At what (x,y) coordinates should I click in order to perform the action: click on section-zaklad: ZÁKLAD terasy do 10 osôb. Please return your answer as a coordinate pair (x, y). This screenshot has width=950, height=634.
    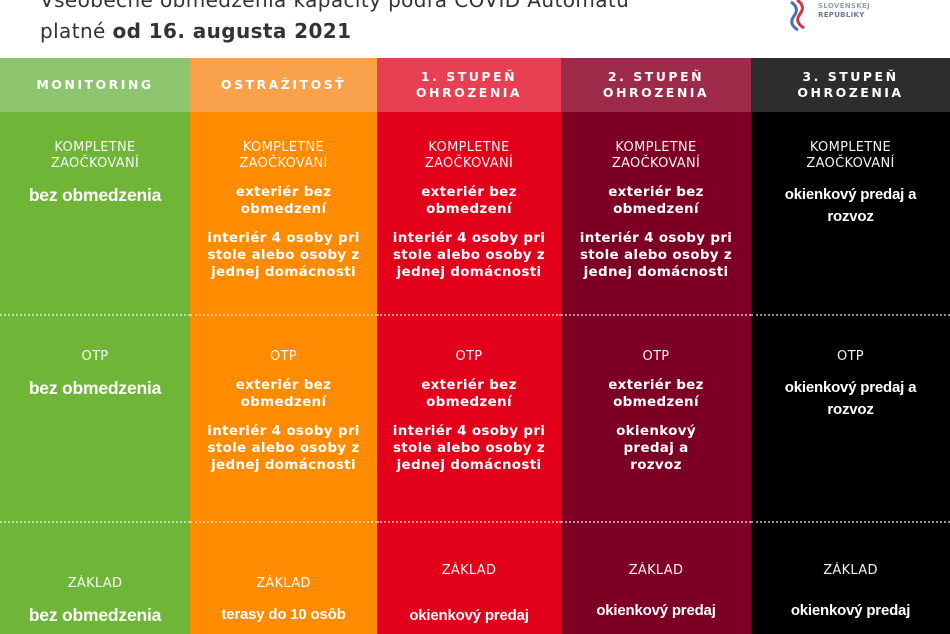
    Looking at the image, I should click on (283, 601).